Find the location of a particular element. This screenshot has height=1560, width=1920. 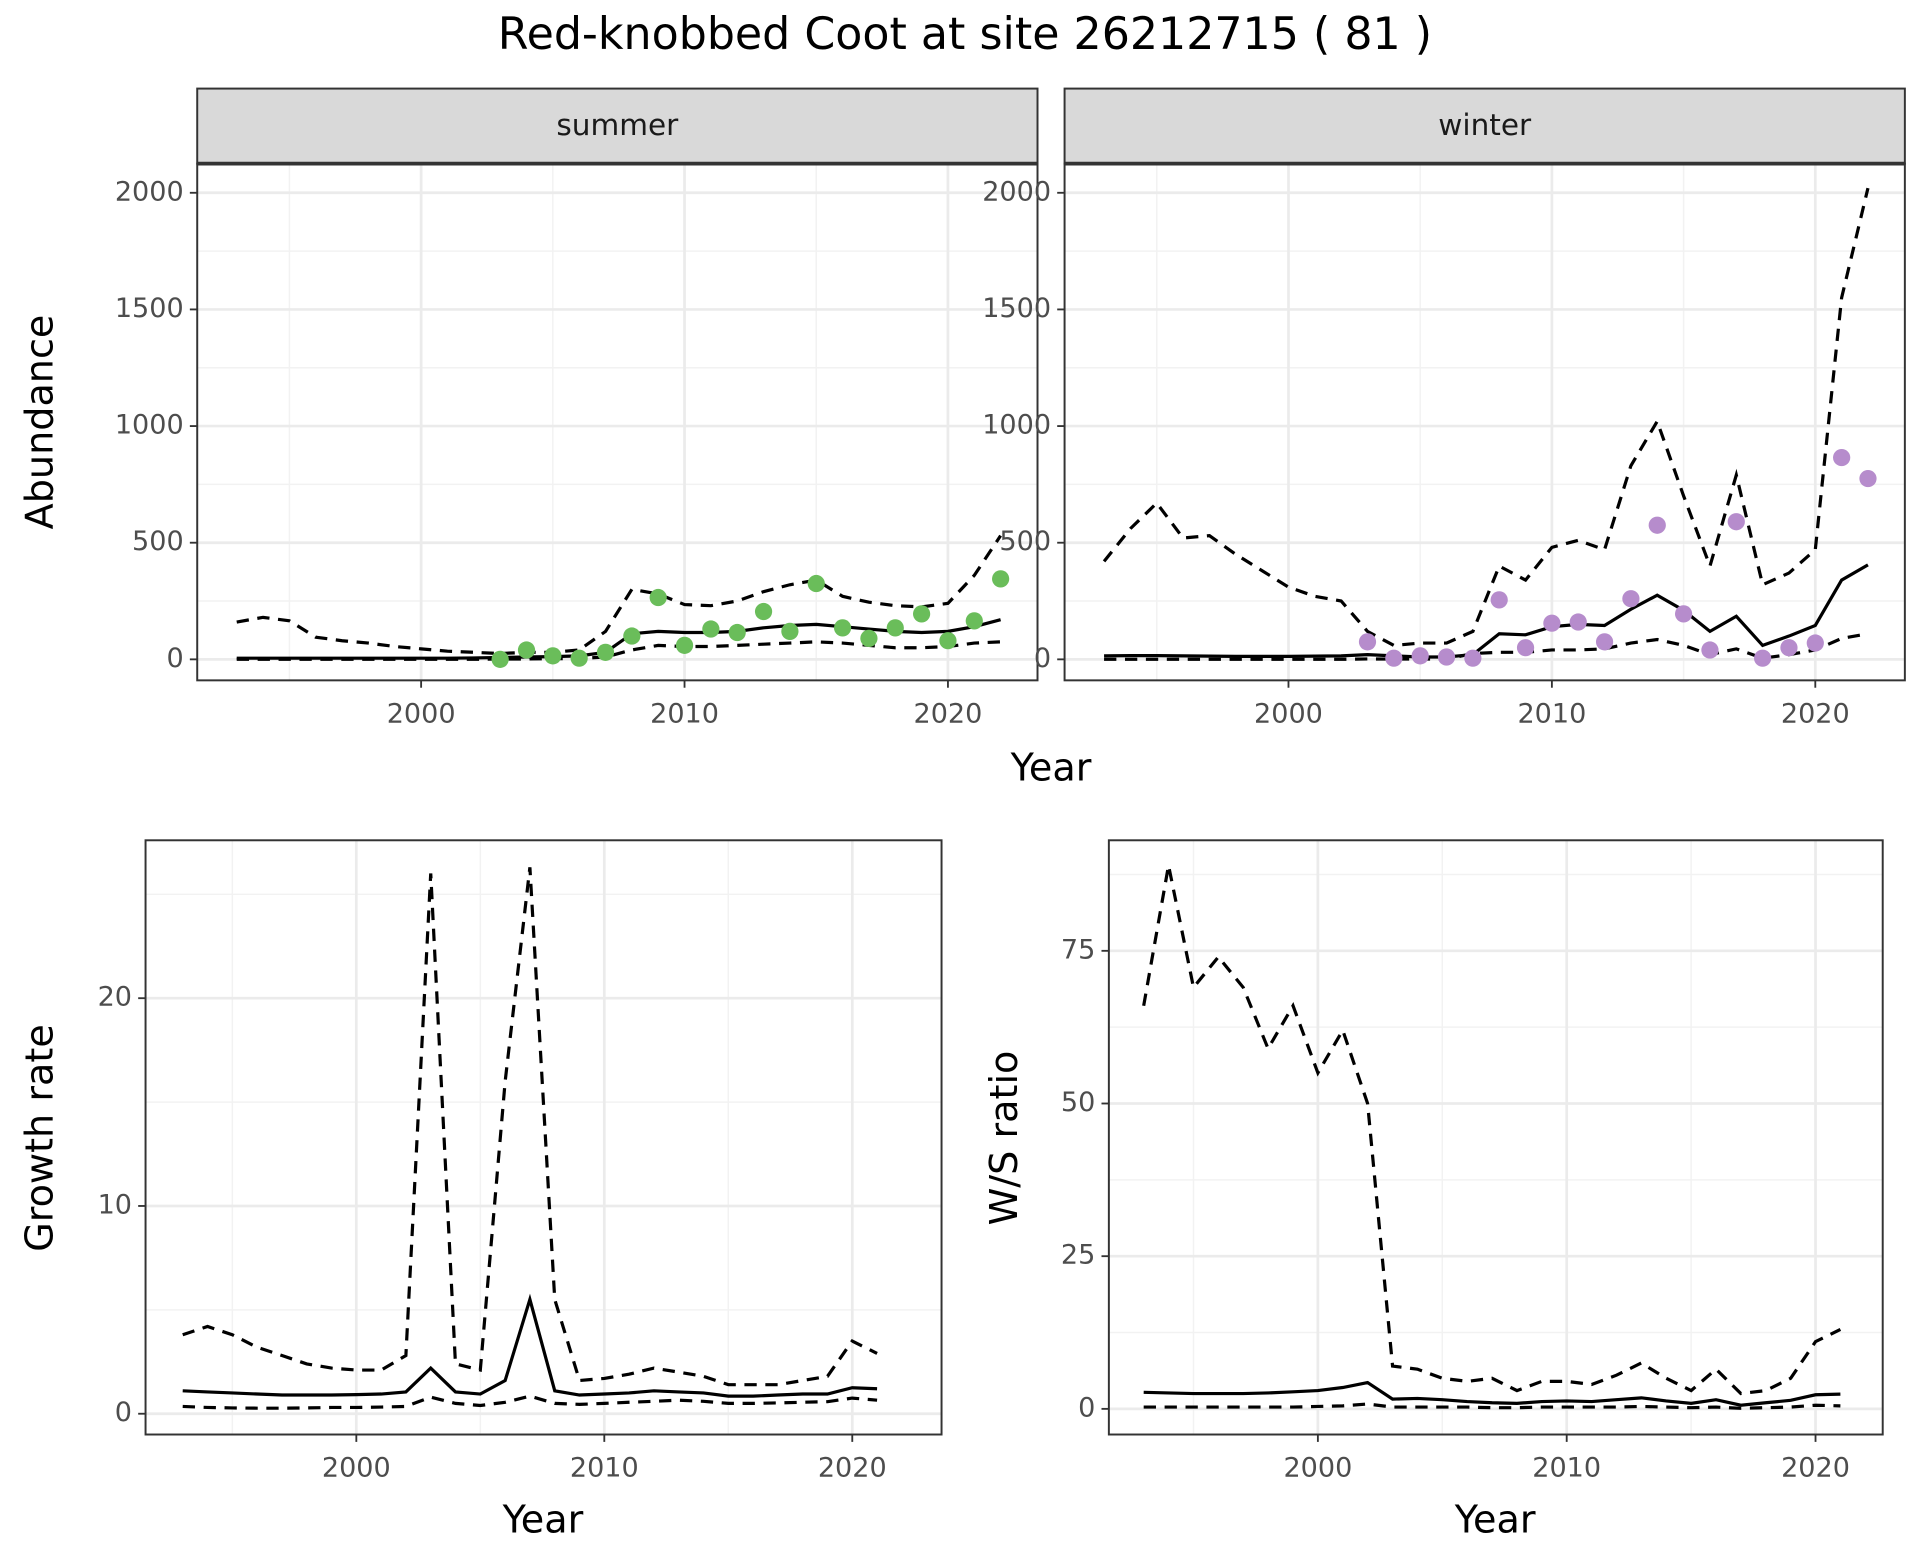

y-axis-title: W/S ratio is located at coordinates (1004, 1138).